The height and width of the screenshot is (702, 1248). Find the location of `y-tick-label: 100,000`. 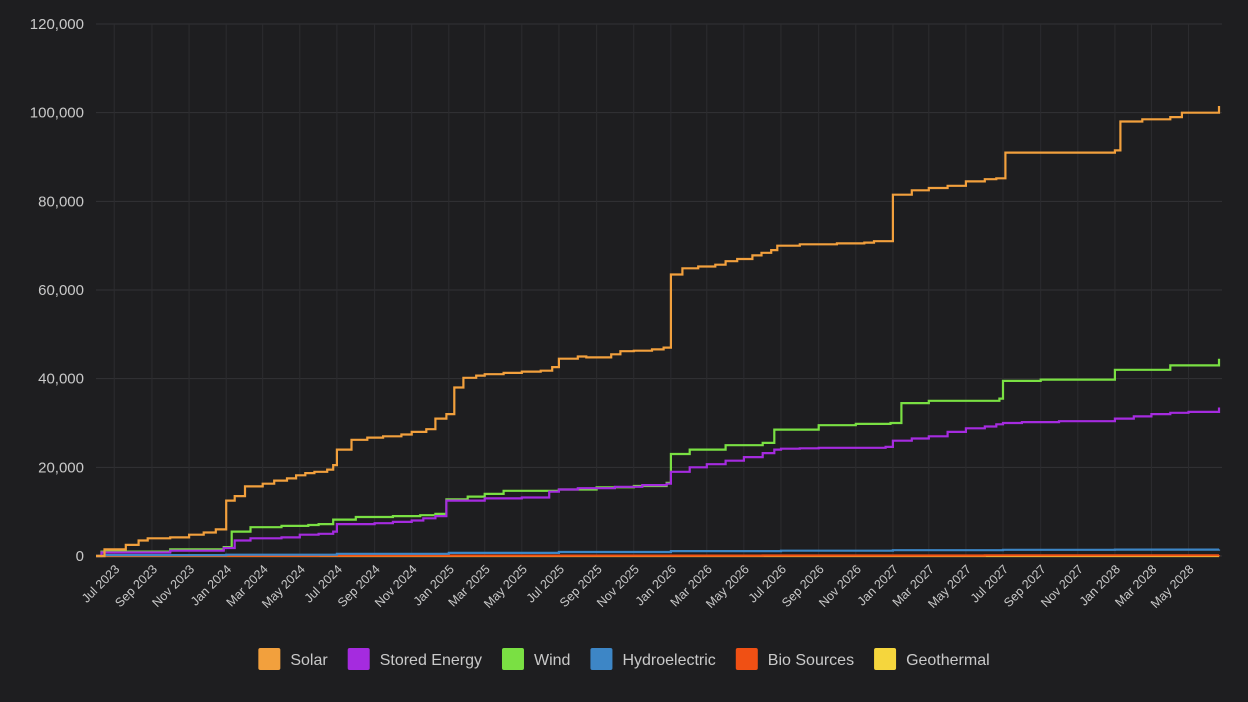

y-tick-label: 100,000 is located at coordinates (57, 113).